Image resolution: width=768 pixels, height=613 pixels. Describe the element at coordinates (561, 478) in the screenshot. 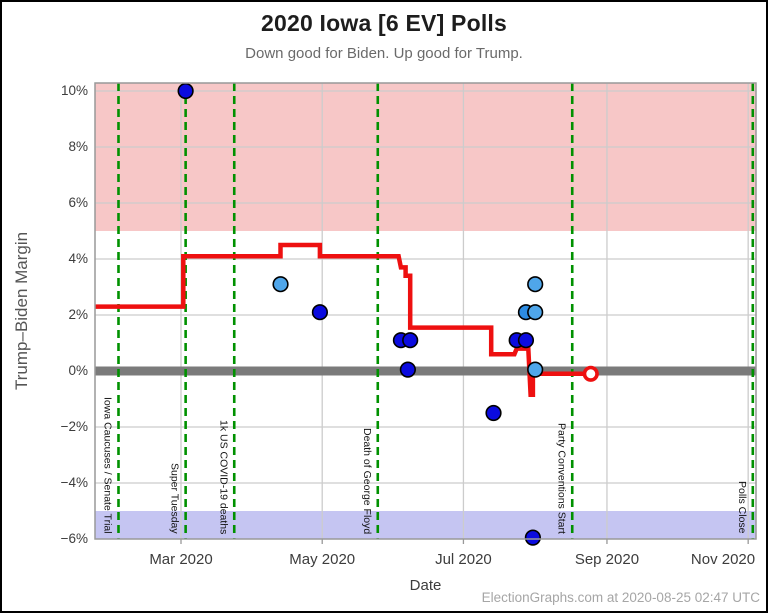

I see `event-label: Party Conventions Start` at that location.